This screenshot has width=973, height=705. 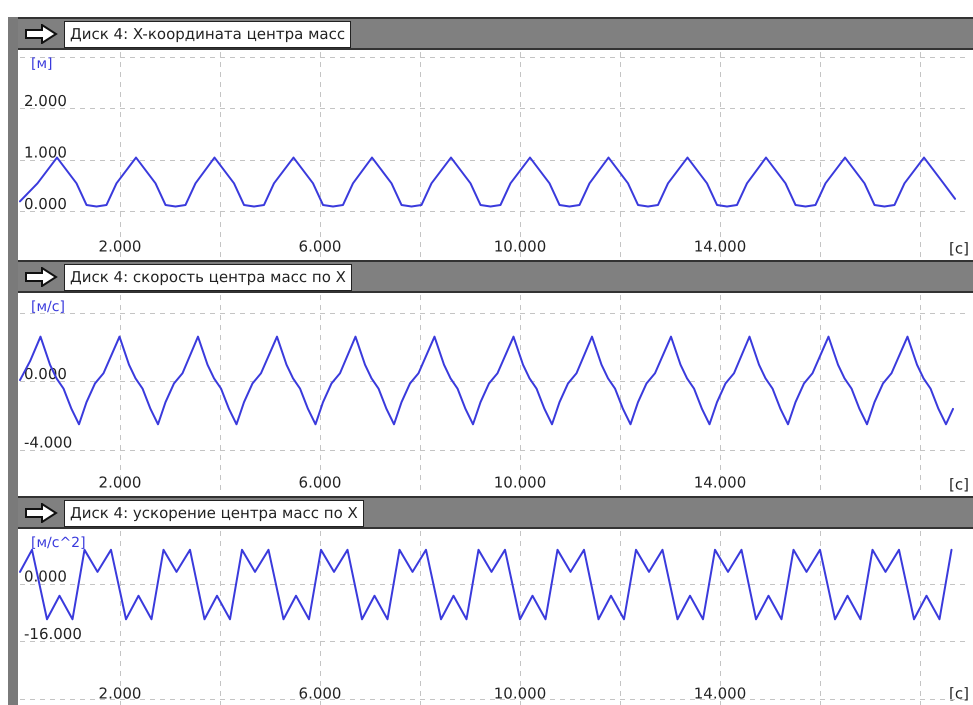 I want to click on y-axis-title: [м/с^2], so click(x=58, y=543).